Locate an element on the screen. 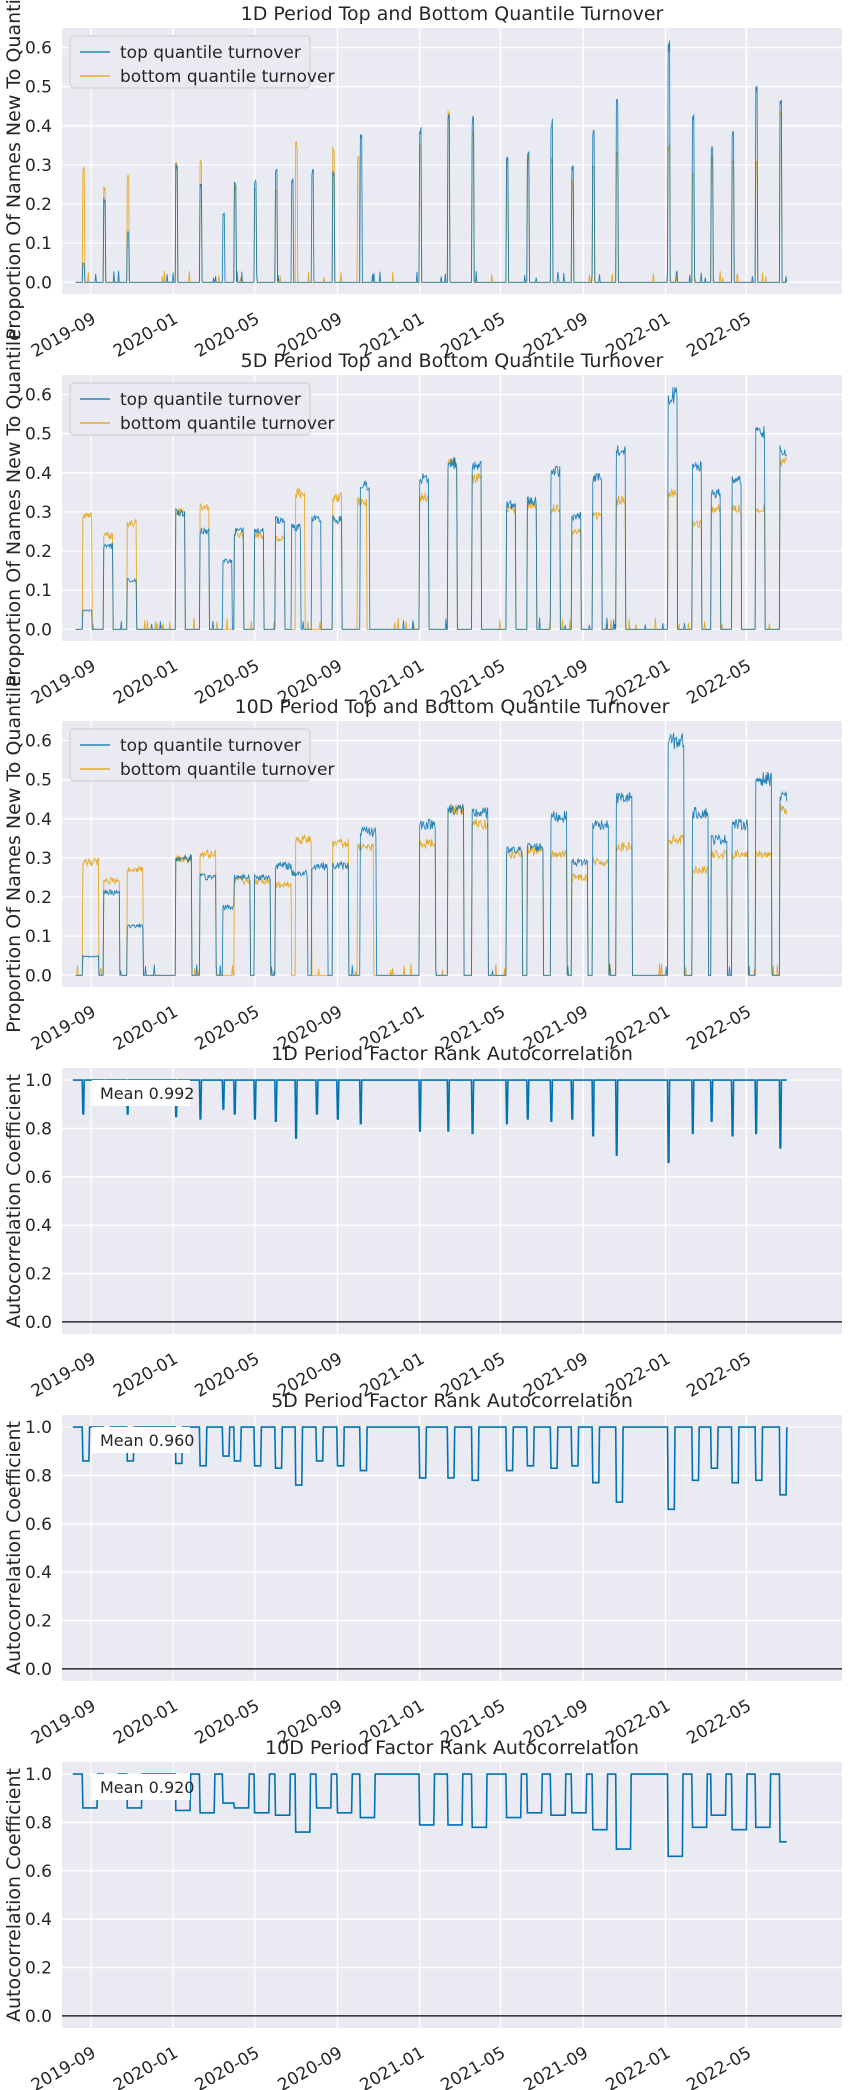  mean-label: Mean 0.992 is located at coordinates (147, 1093).